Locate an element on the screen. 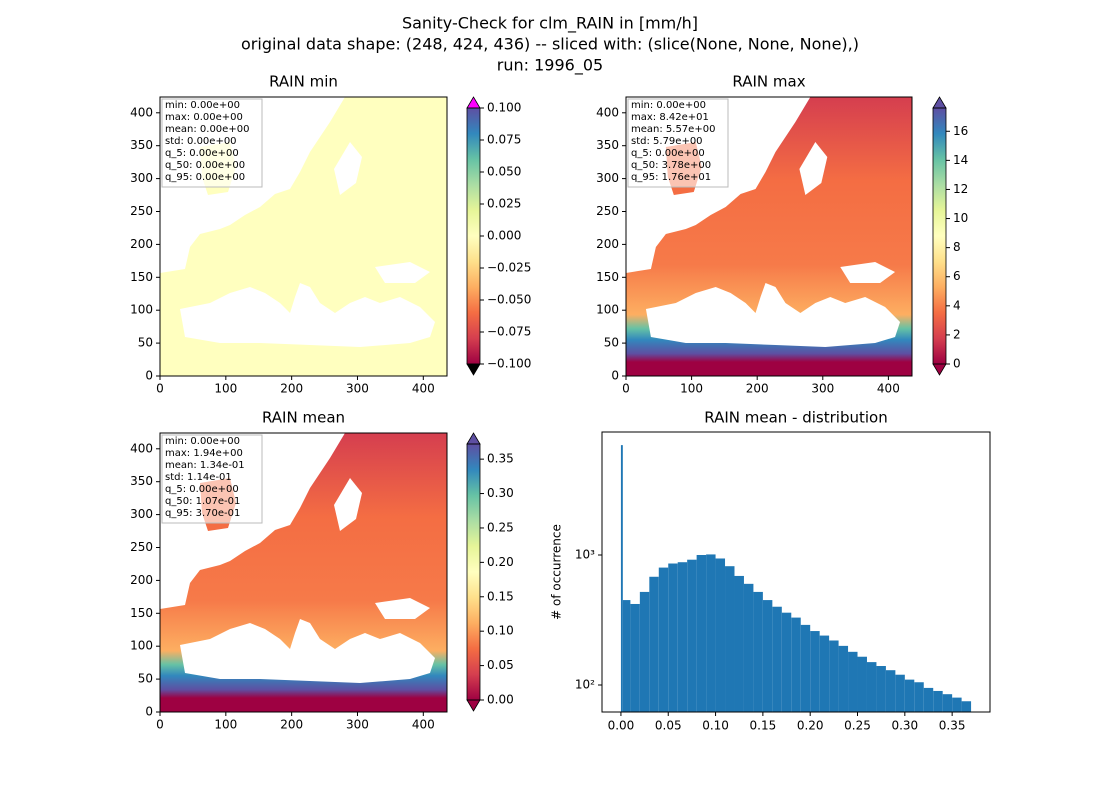 This screenshot has height=800, width=1100. colorbar-tick-label: 0 is located at coordinates (957, 364).